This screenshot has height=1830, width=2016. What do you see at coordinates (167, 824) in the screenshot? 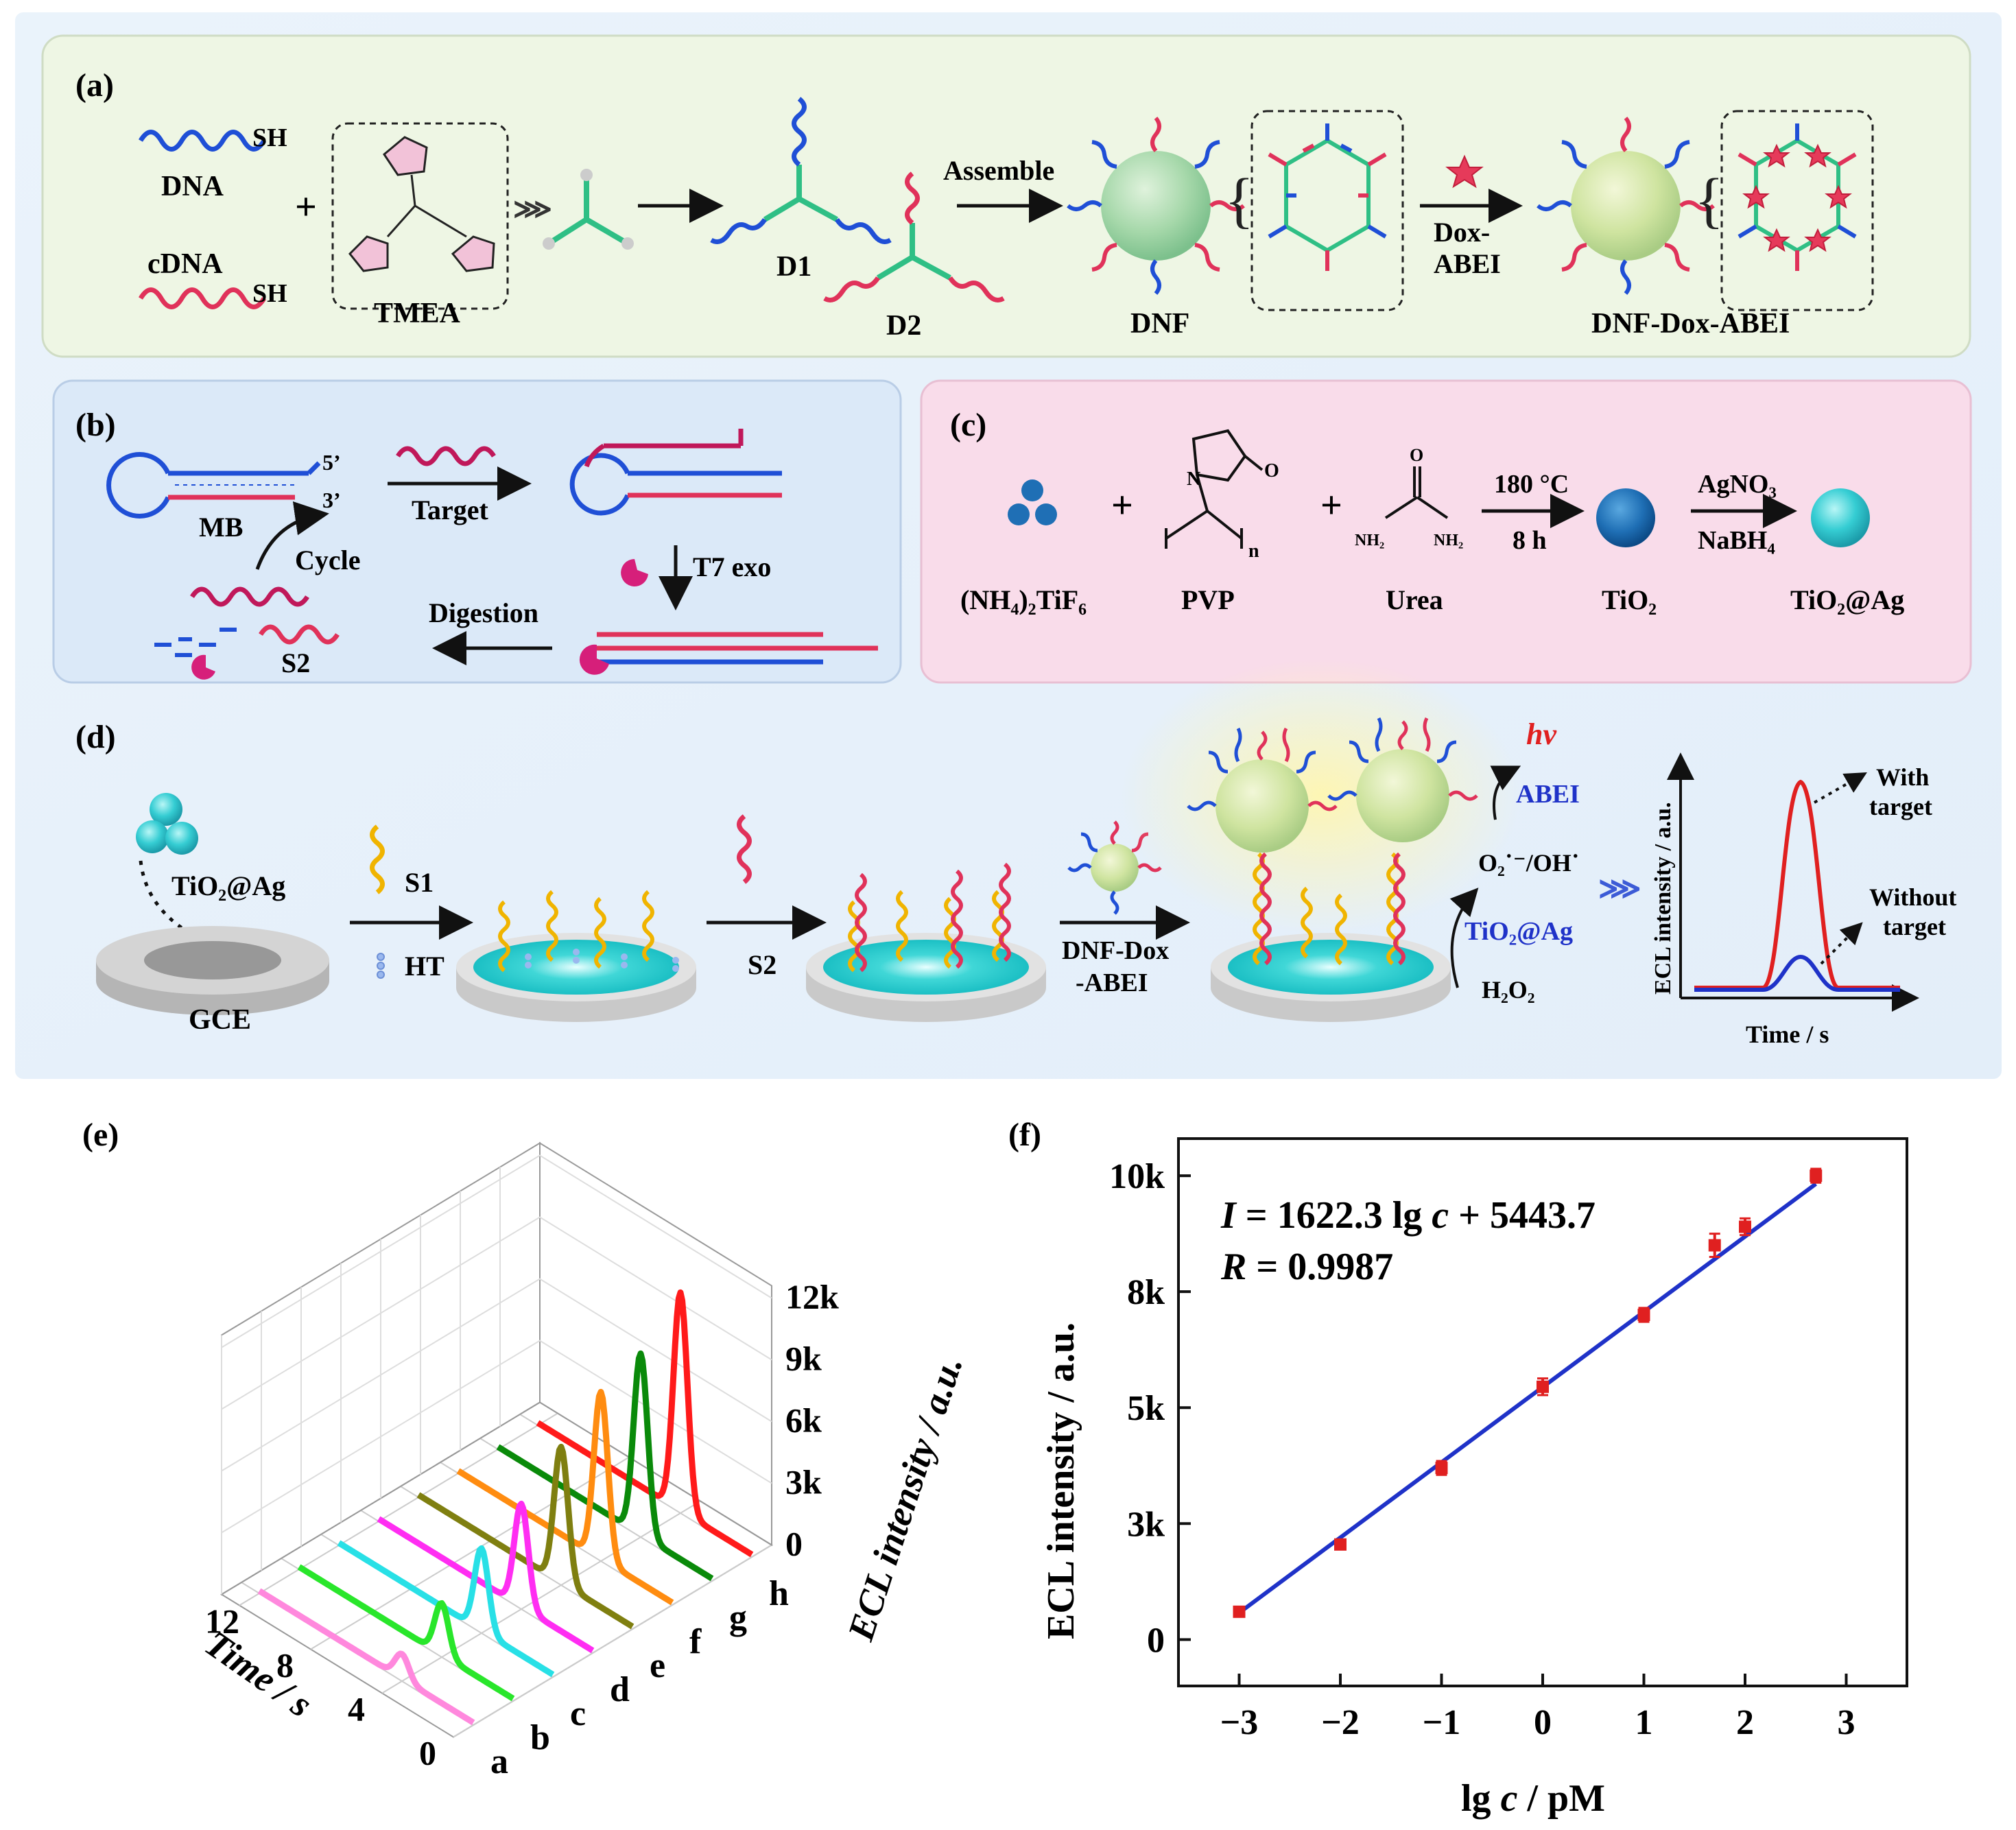
I see `tio2ag-particles` at bounding box center [167, 824].